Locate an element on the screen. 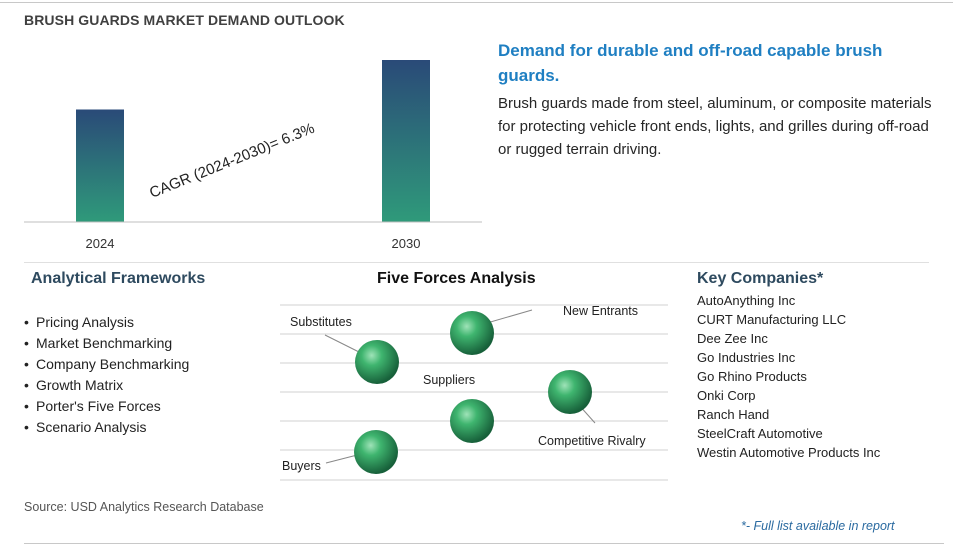 The image size is (953, 546). list-item: • Market Benchmarking is located at coordinates (98, 343).